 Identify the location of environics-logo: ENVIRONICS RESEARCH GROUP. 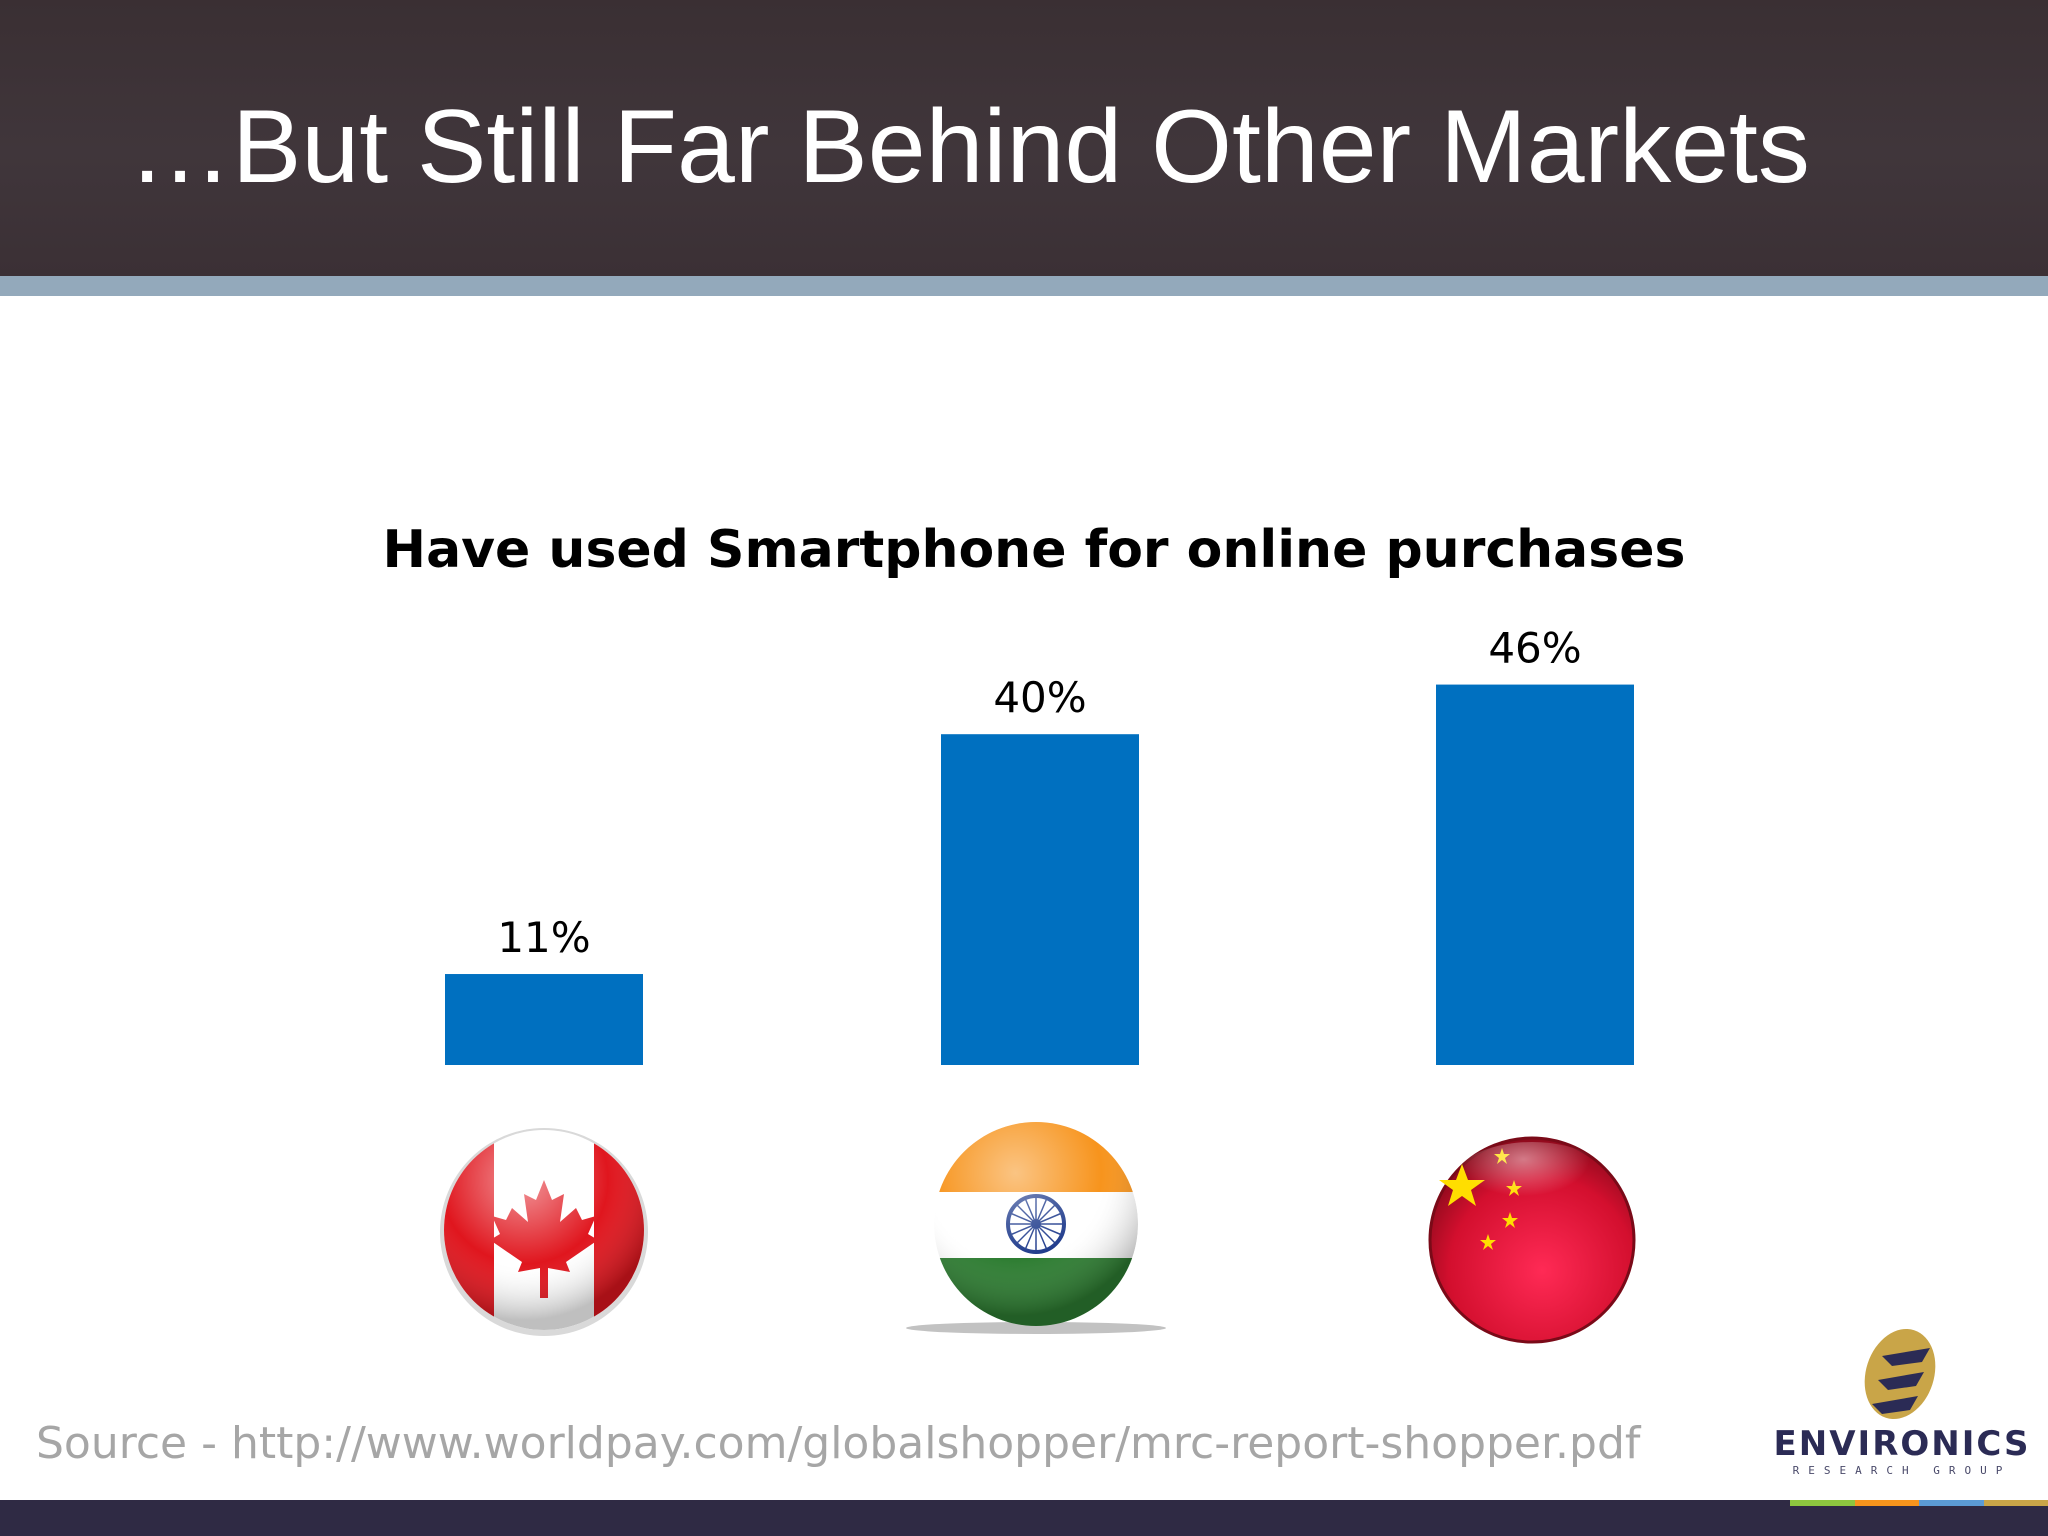
(1897, 1401).